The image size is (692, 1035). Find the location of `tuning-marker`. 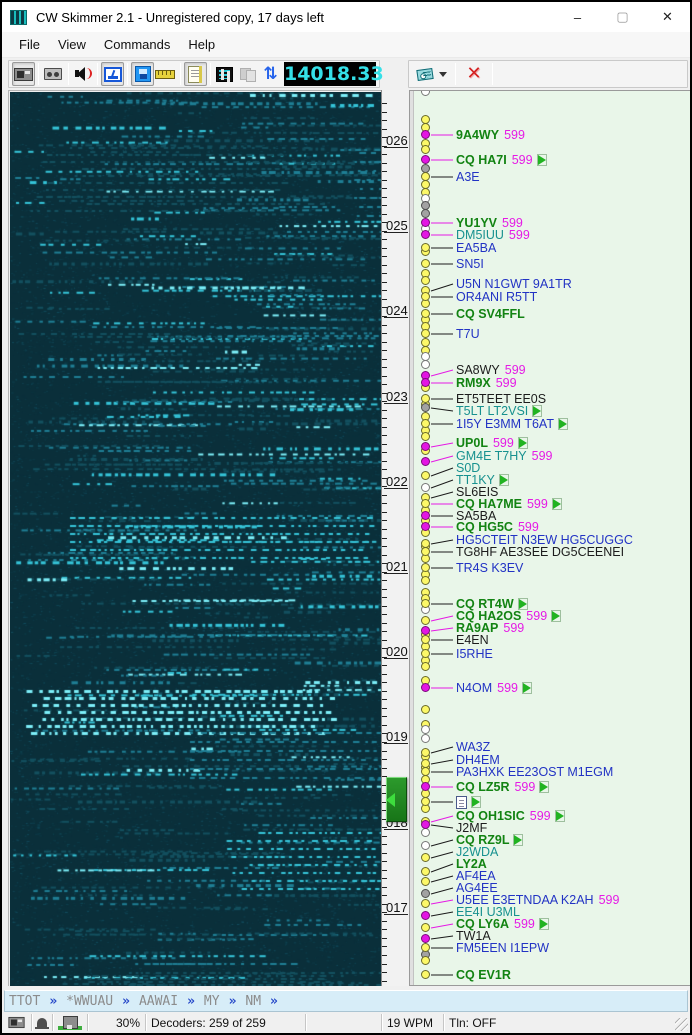

tuning-marker is located at coordinates (396, 799).